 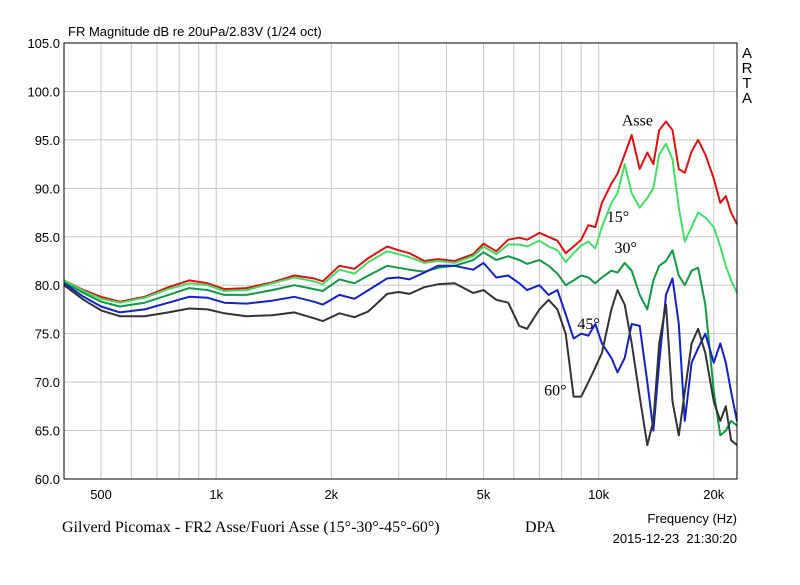 What do you see at coordinates (47, 334) in the screenshot?
I see `y-tick-label: 75.0` at bounding box center [47, 334].